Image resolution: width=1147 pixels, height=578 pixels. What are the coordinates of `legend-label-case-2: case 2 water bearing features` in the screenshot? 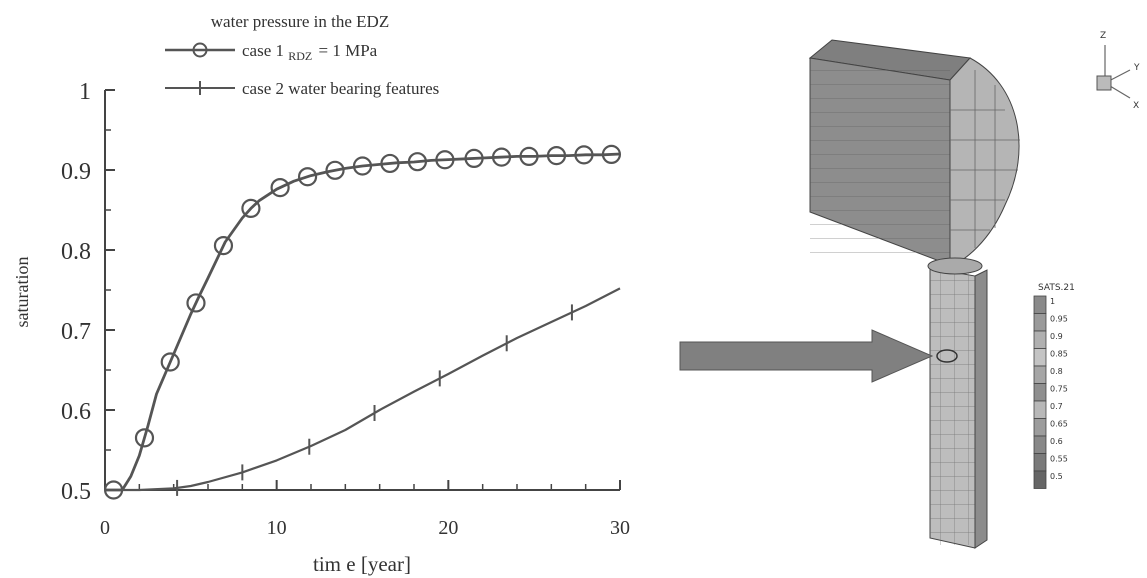 It's located at (340, 88).